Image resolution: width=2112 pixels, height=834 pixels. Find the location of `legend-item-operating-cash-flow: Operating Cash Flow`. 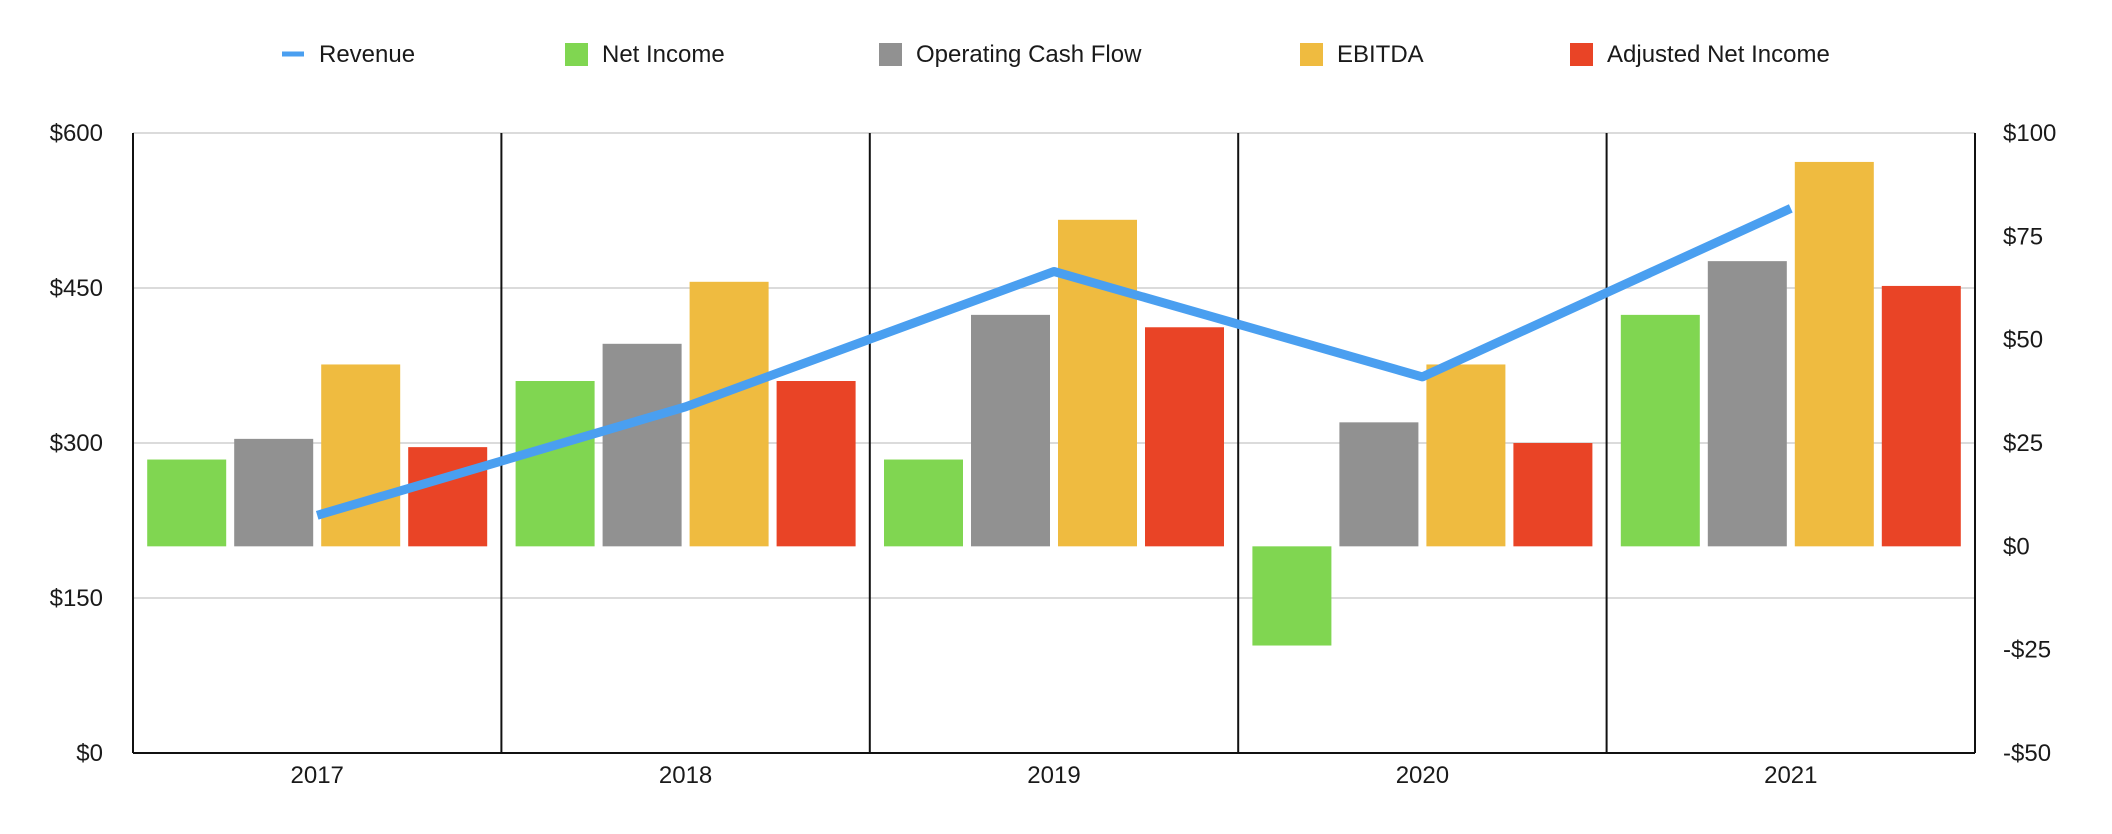

legend-item-operating-cash-flow: Operating Cash Flow is located at coordinates (1010, 54).